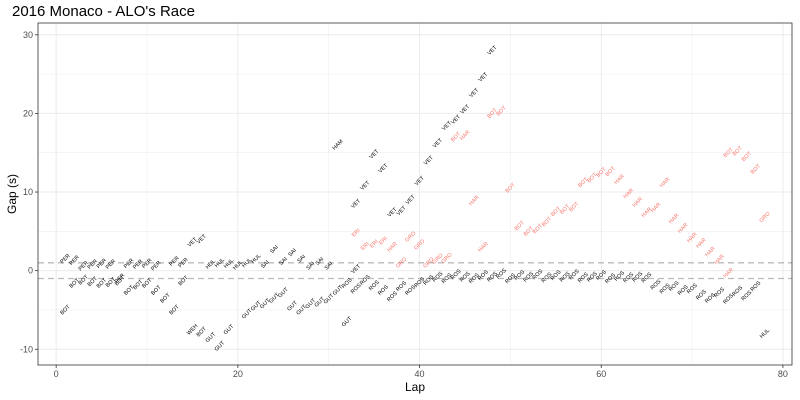  What do you see at coordinates (28, 113) in the screenshot?
I see `y-tick-label: 20` at bounding box center [28, 113].